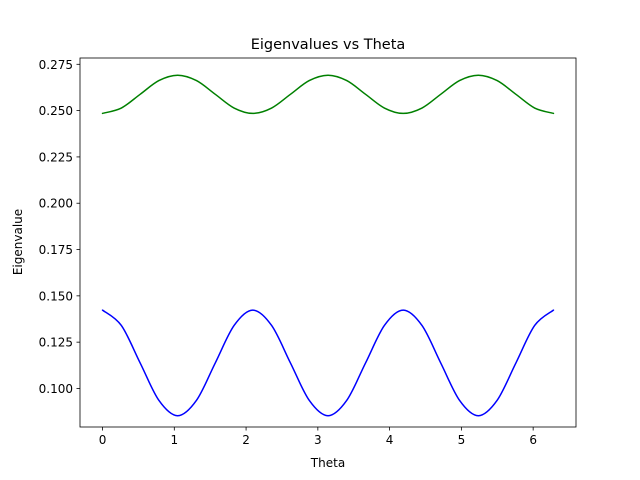  What do you see at coordinates (246, 440) in the screenshot?
I see `x-tick-label: 2` at bounding box center [246, 440].